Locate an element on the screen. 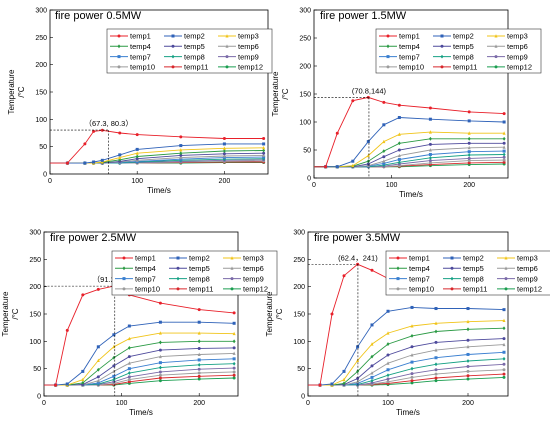 This screenshot has width=550, height=428. legend-label: temp7 is located at coordinates (409, 56).